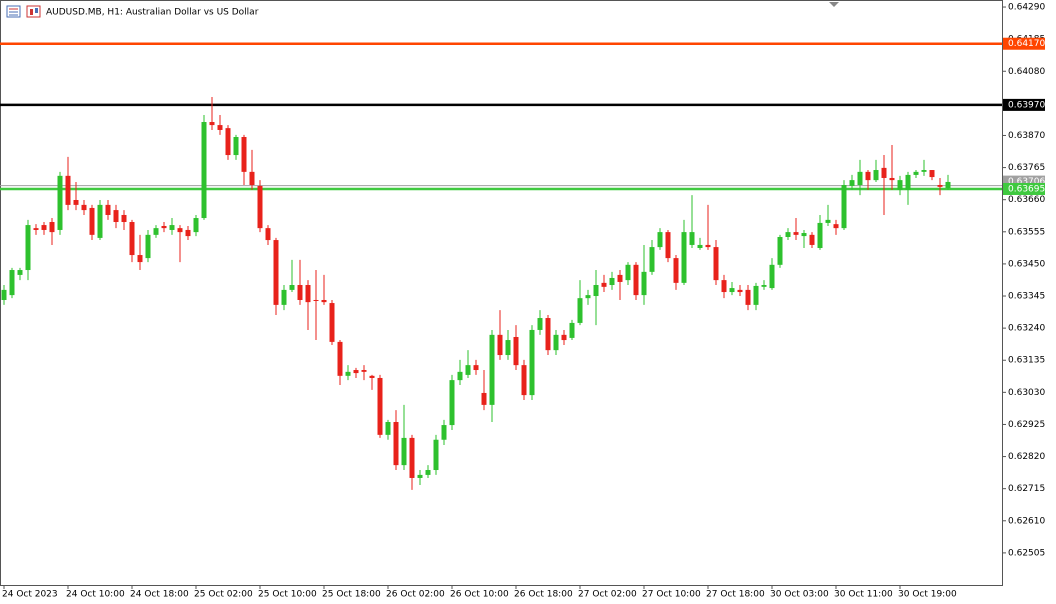  Describe the element at coordinates (927, 595) in the screenshot. I see `x-tick-label: 30 Oct 19:00` at that location.